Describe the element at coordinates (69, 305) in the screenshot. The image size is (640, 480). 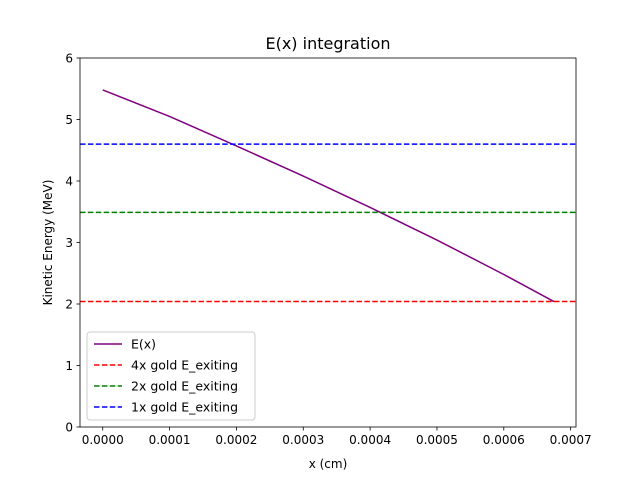
I see `y-tick-label-2: 2` at that location.